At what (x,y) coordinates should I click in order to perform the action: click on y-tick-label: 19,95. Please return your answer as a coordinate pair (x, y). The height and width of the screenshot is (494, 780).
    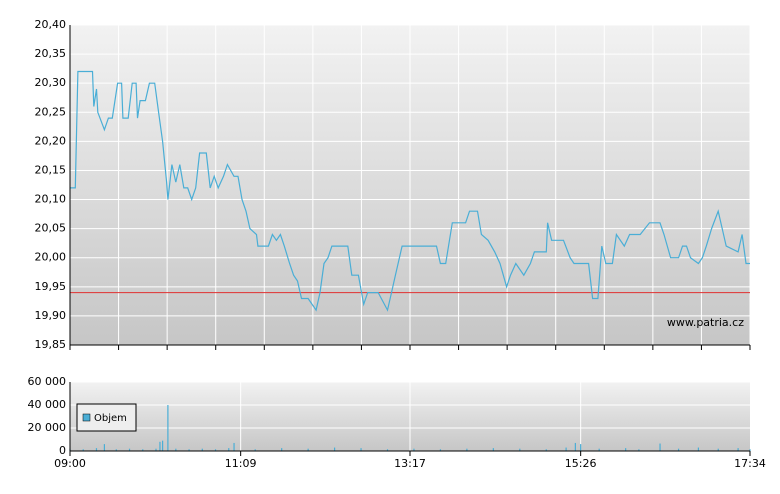
    Looking at the image, I should click on (51, 286).